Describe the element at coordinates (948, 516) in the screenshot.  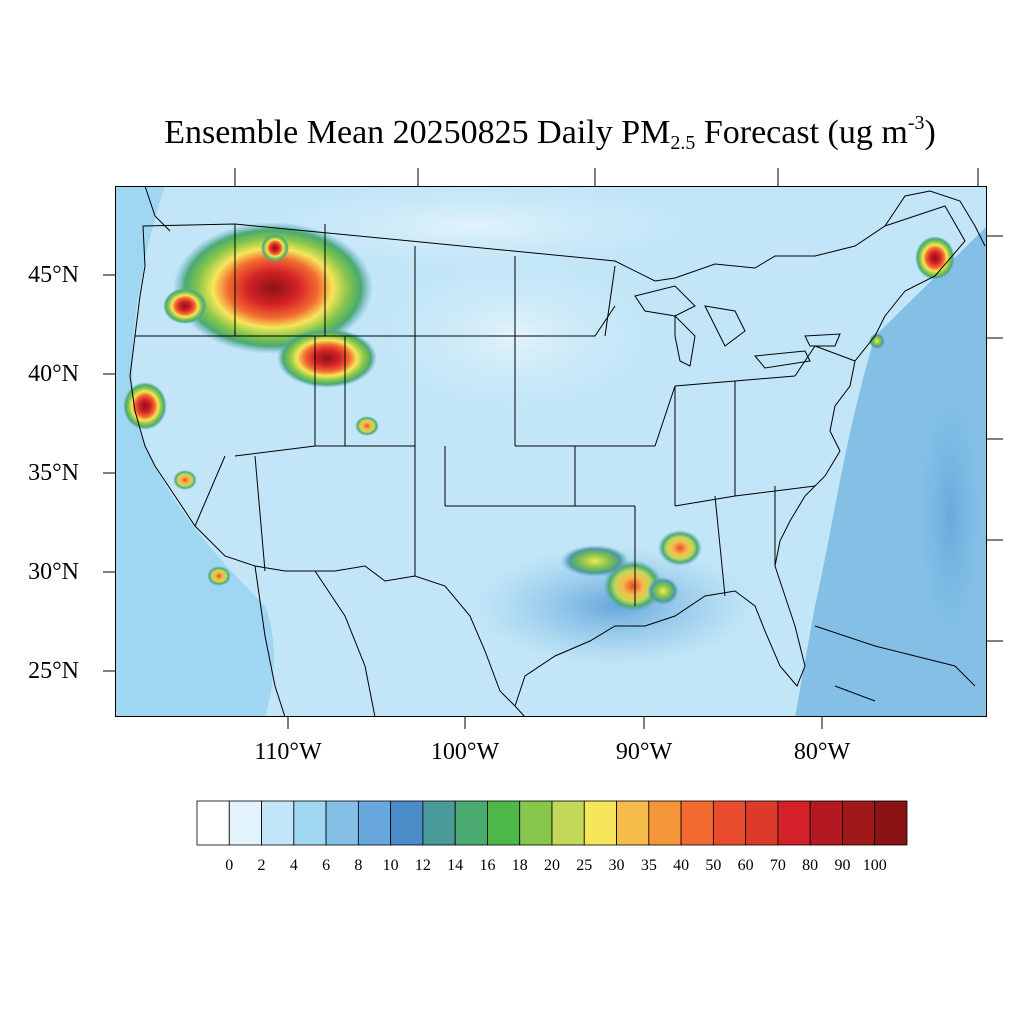
I see `atlantic-high-field` at that location.